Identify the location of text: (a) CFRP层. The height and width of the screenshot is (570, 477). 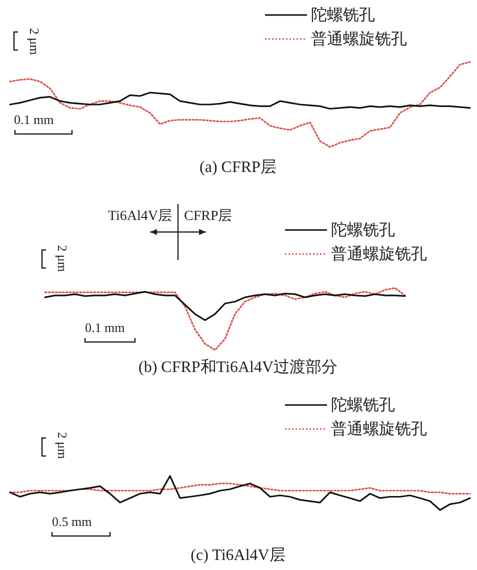
(238, 167).